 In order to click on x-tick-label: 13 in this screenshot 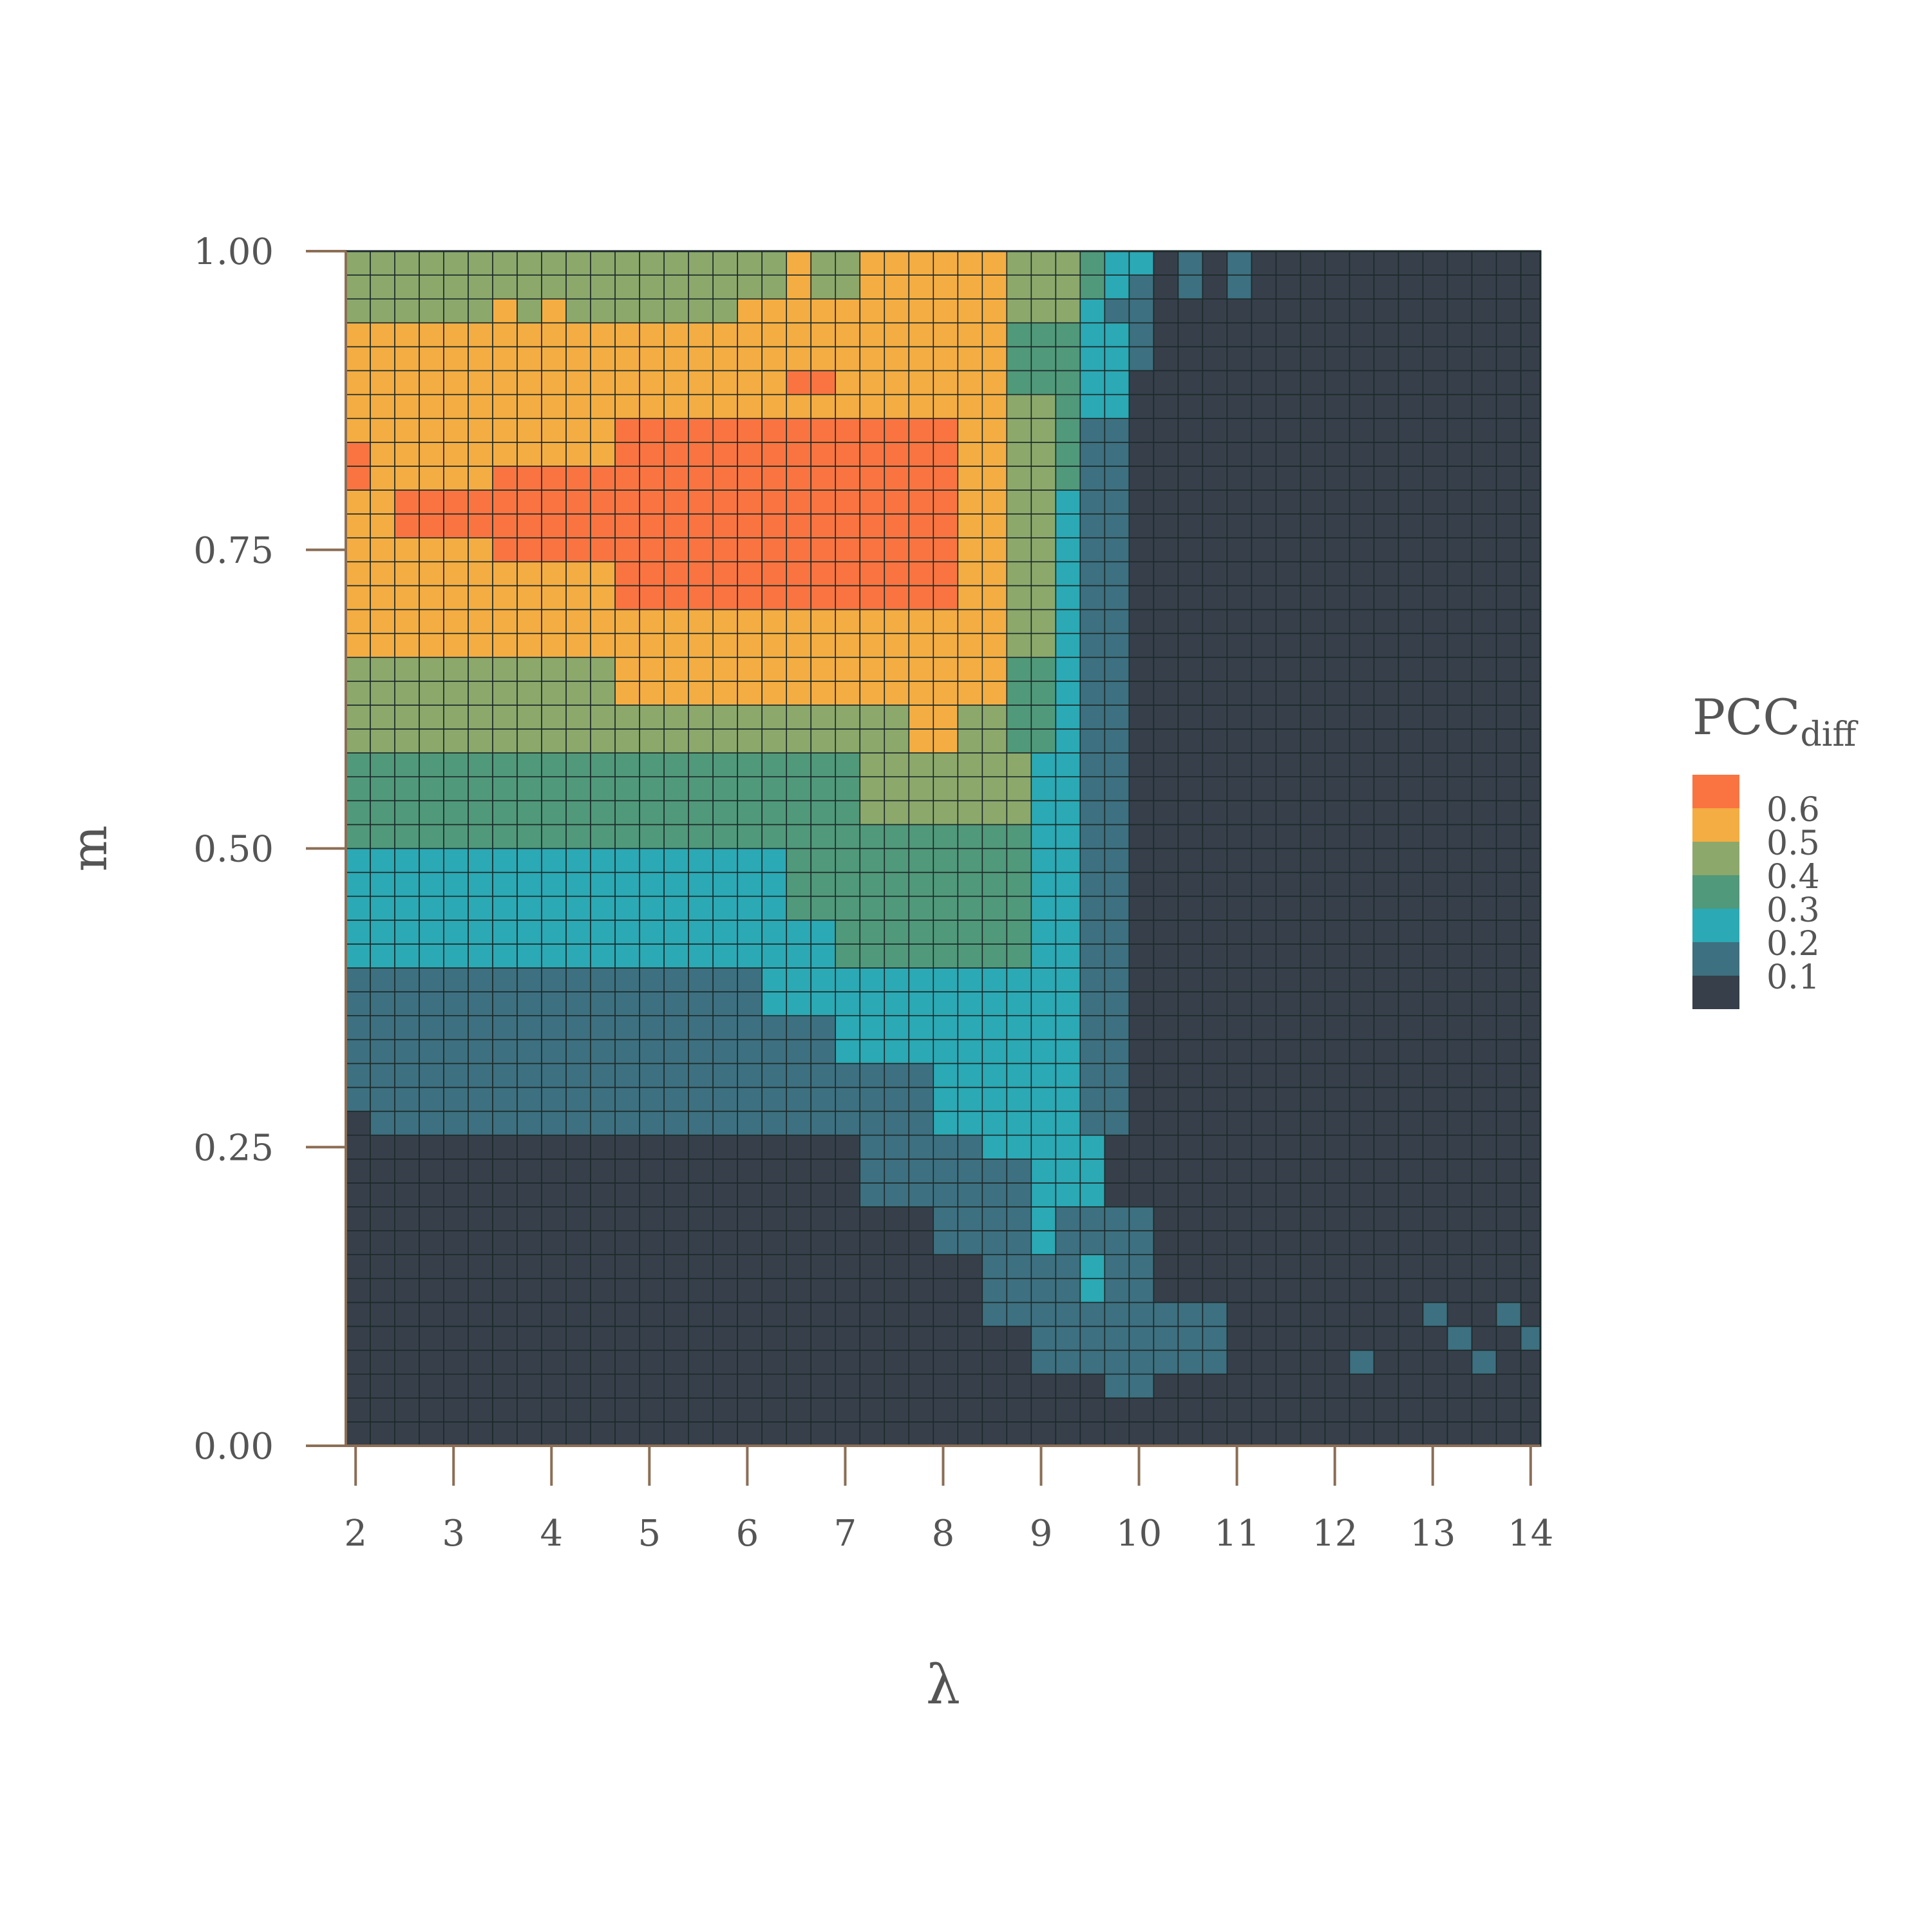, I will do `click(1432, 1534)`.